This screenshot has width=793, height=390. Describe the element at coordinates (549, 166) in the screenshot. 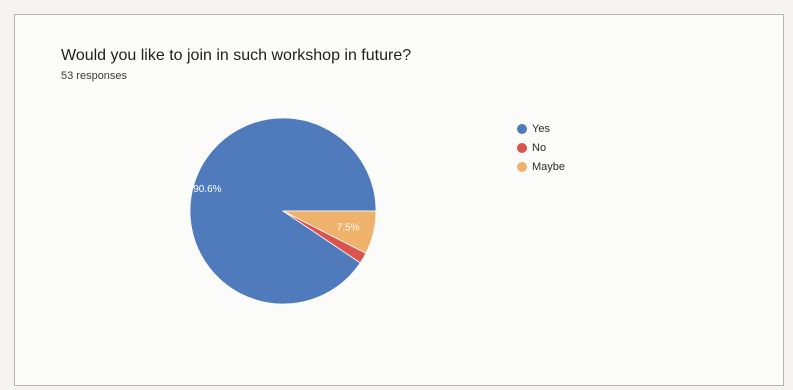

I see `legend-label-maybe: Maybe` at that location.